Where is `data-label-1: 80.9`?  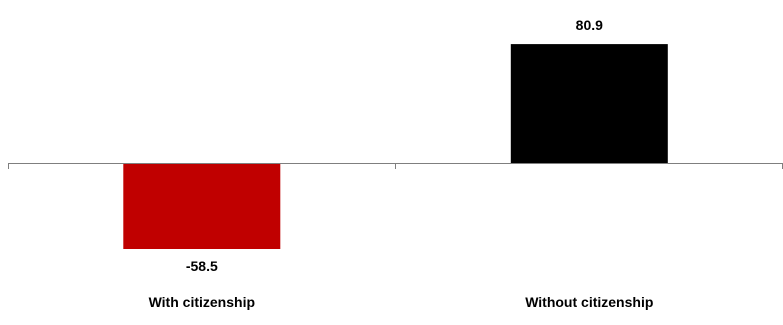 data-label-1: 80.9 is located at coordinates (589, 25).